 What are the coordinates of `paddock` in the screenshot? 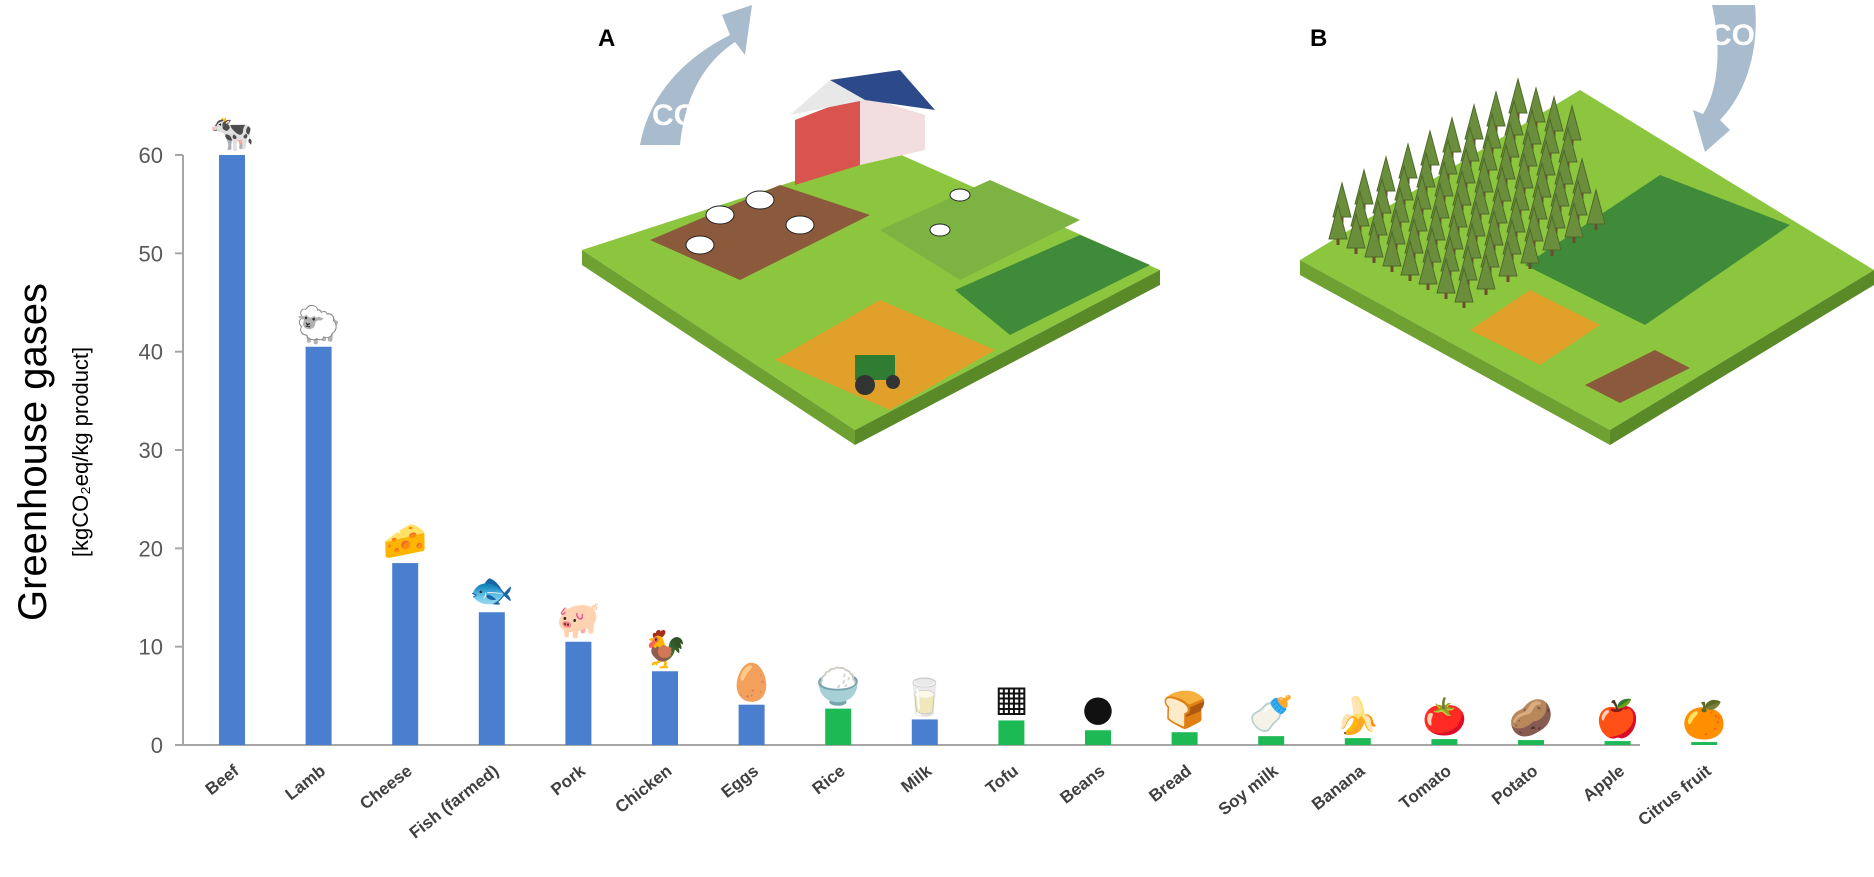 It's located at (760, 232).